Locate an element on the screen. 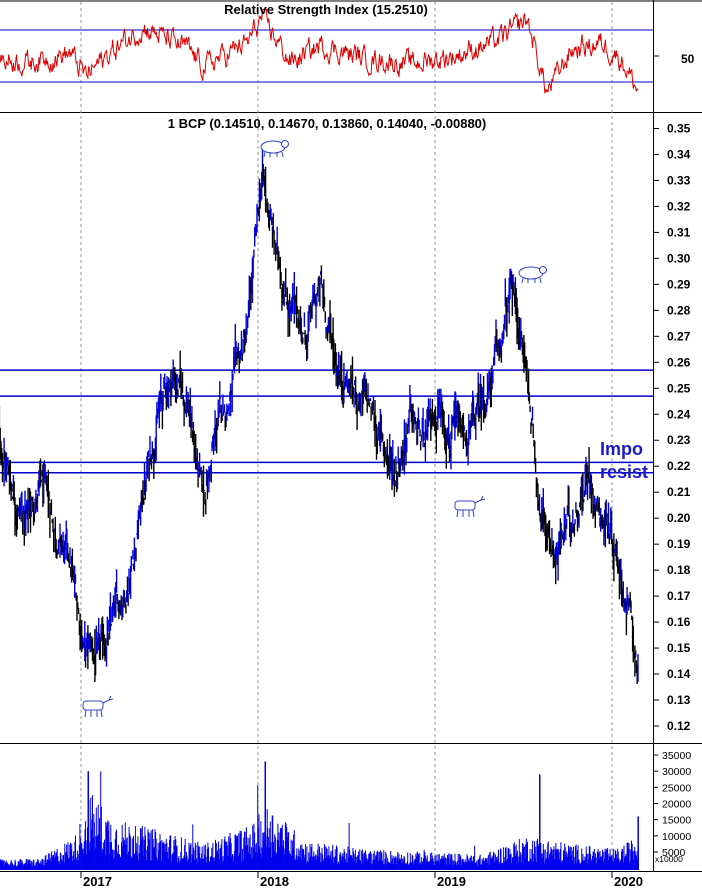 This screenshot has height=895, width=702. price-tick-label: 0.33 is located at coordinates (679, 180).